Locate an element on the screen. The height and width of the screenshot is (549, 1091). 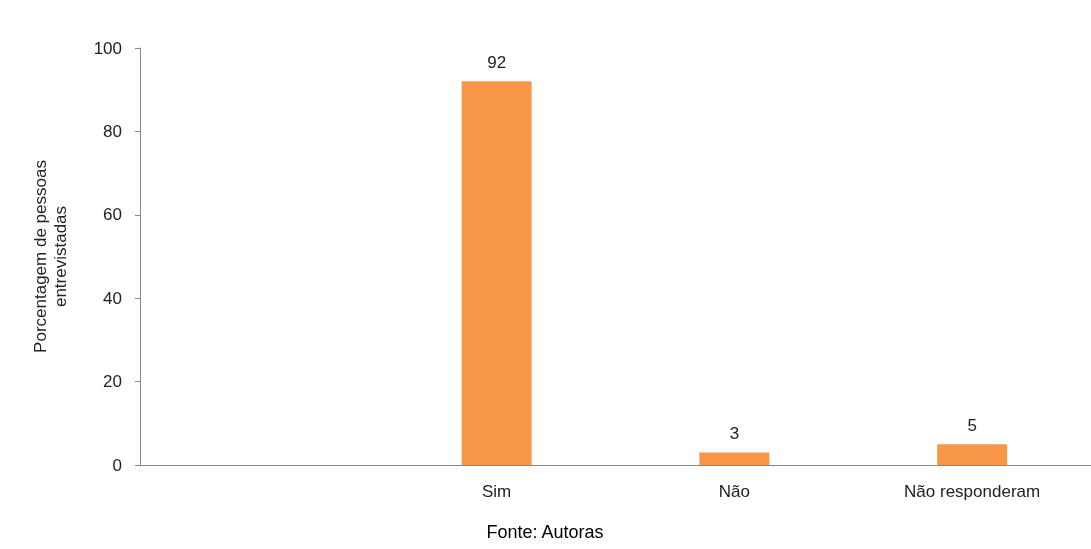
data-label: 5 is located at coordinates (972, 426).